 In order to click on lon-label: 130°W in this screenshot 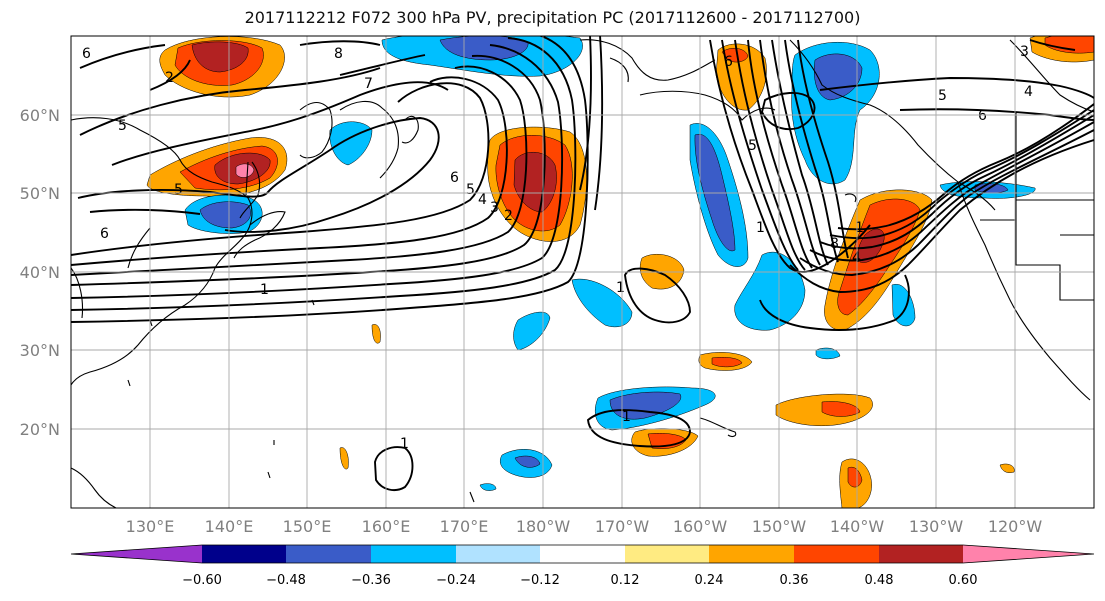, I will do `click(936, 526)`.